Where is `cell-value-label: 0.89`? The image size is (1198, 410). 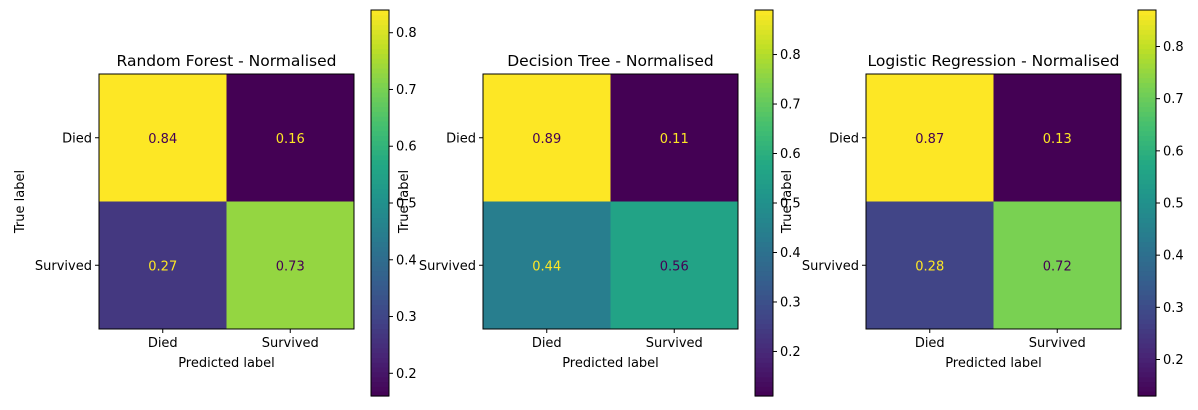 cell-value-label: 0.89 is located at coordinates (546, 139).